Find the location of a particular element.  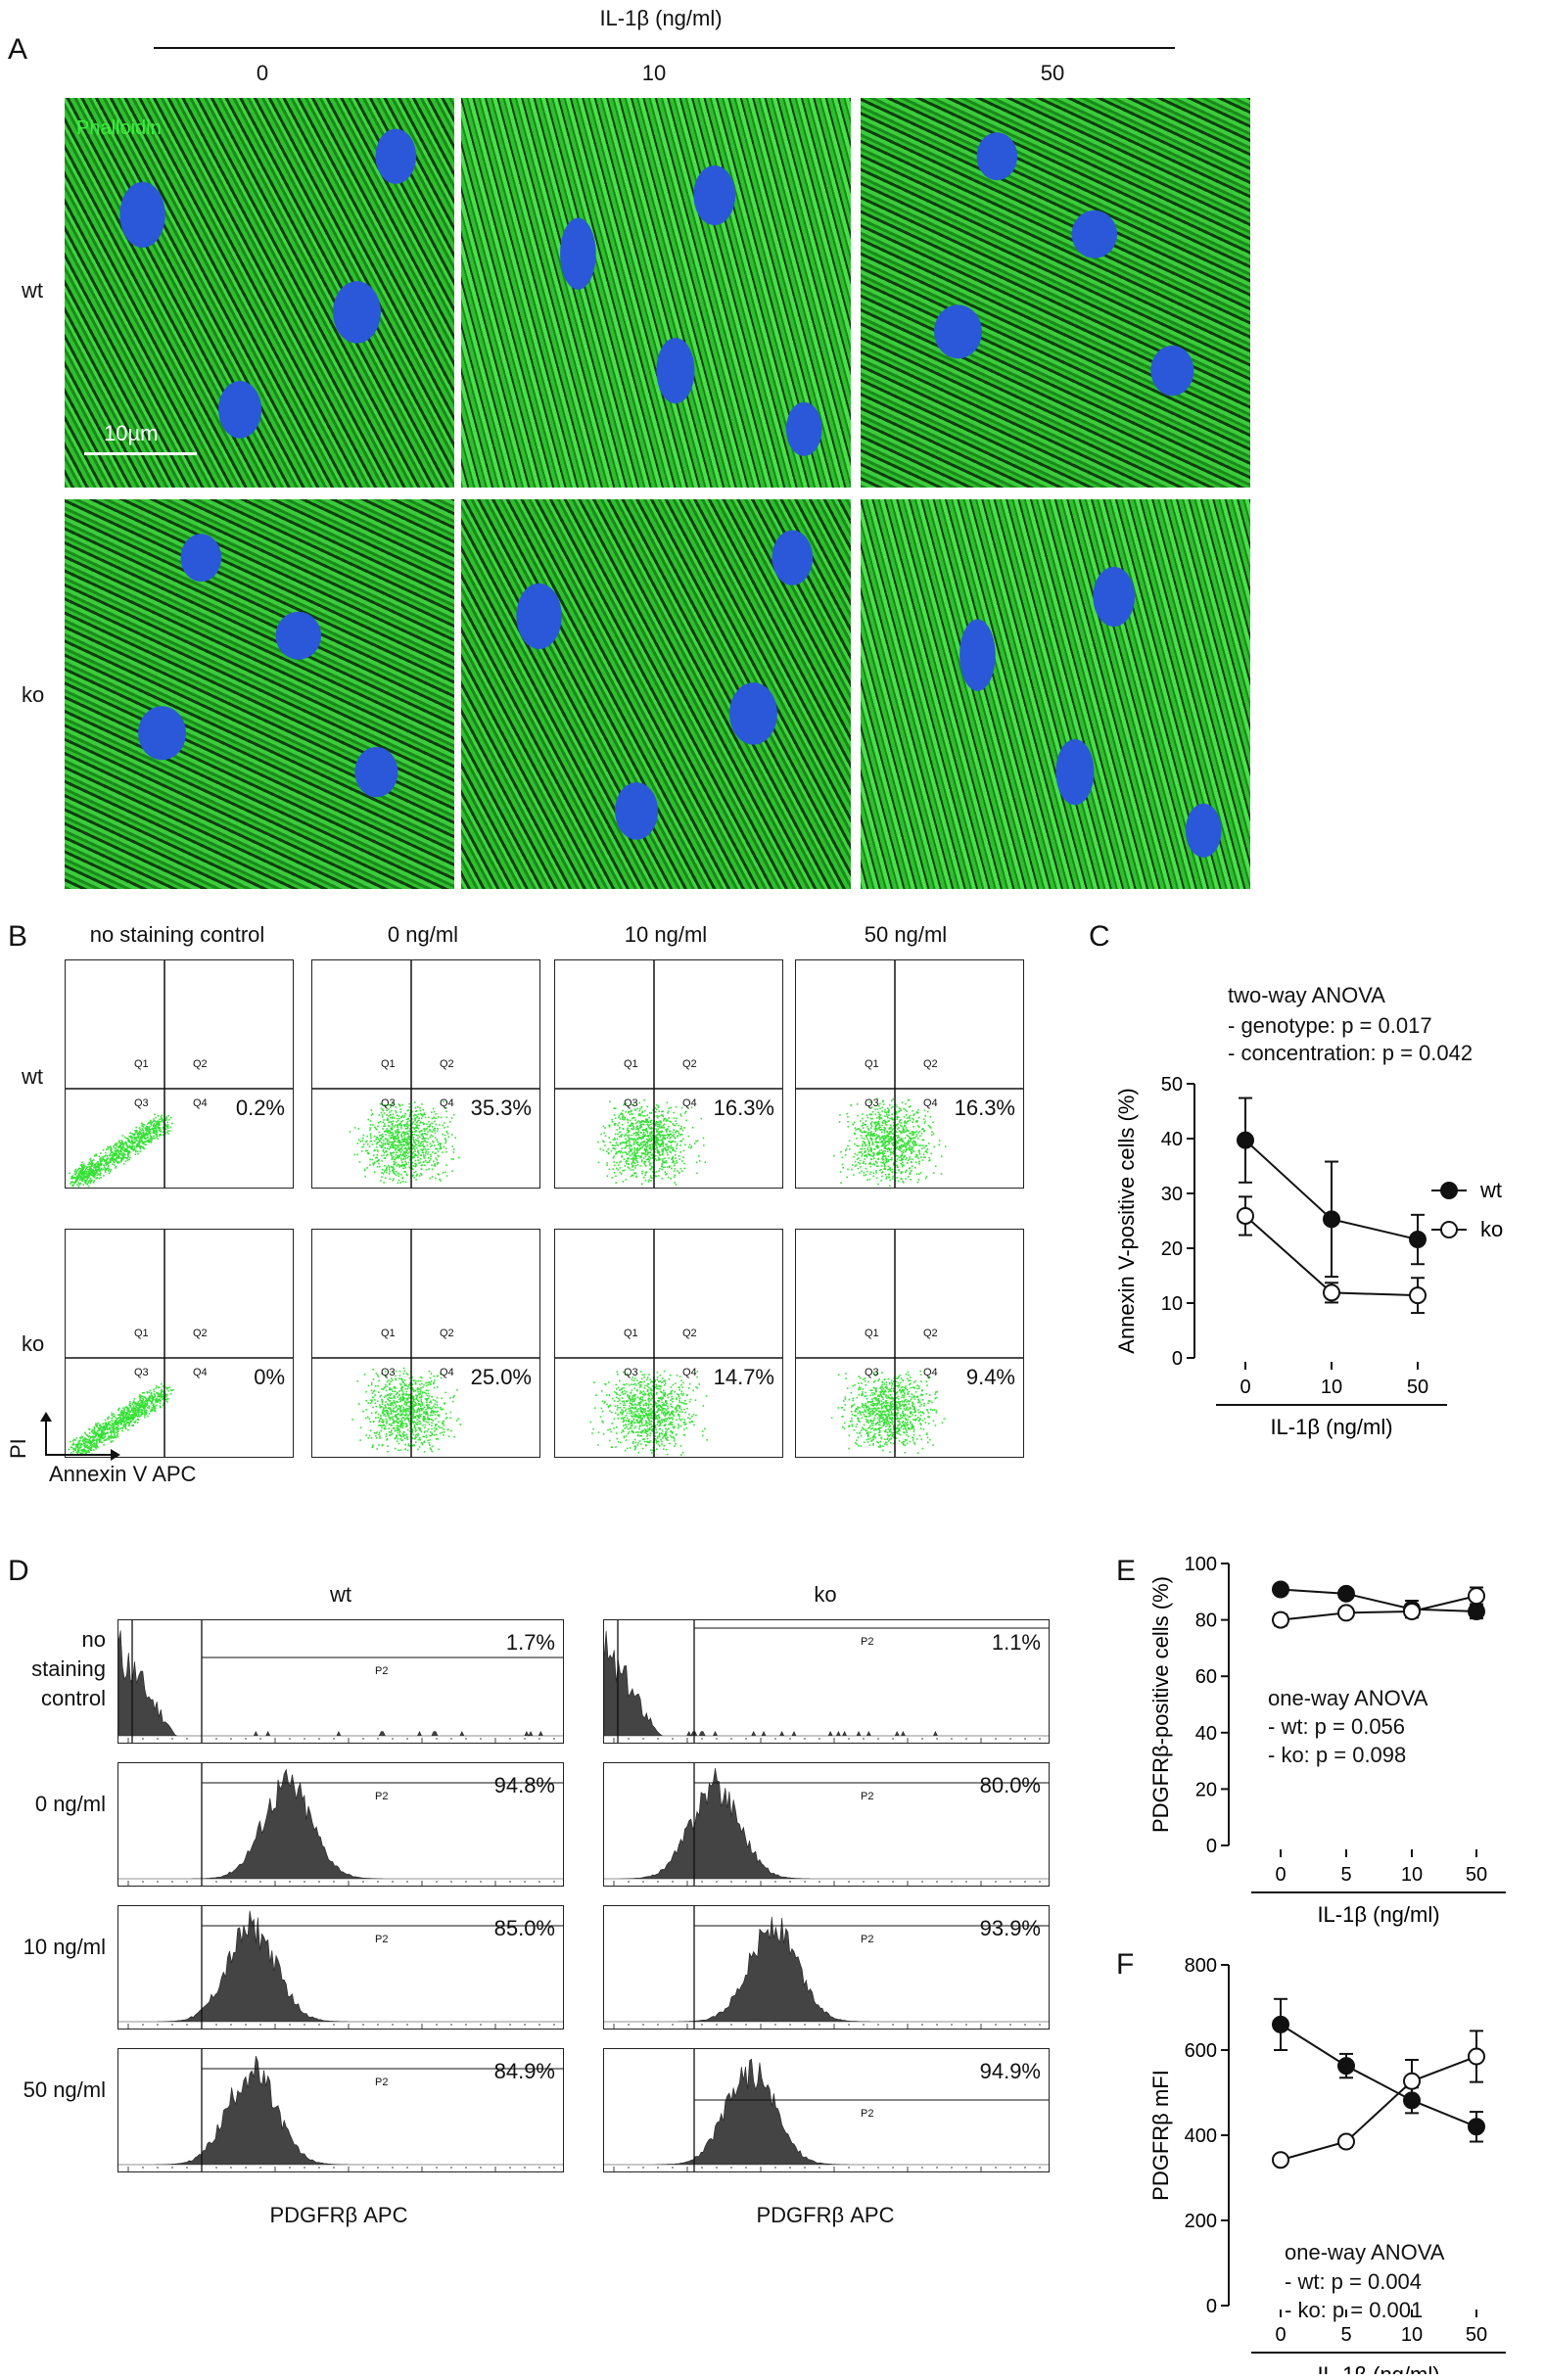

histogram-plot: P2 93.9% is located at coordinates (827, 1967).